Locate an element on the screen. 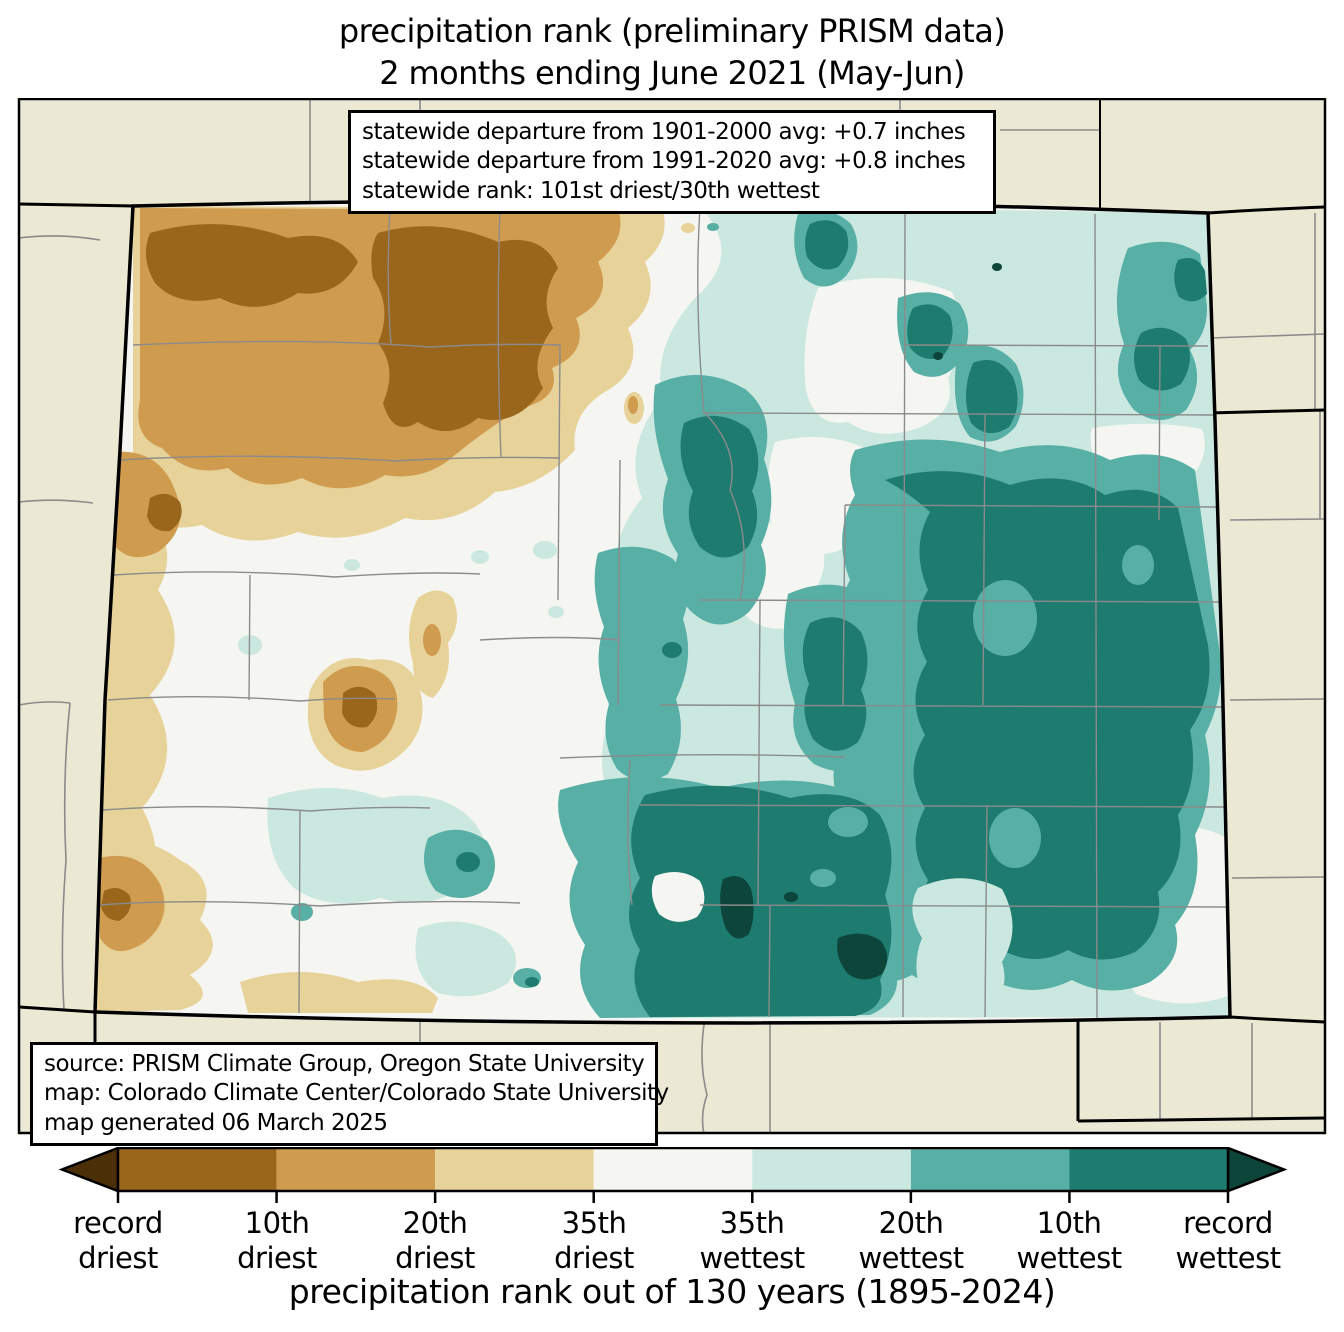 The width and height of the screenshot is (1344, 1332). record-wettest-spots is located at coordinates (861, 621).